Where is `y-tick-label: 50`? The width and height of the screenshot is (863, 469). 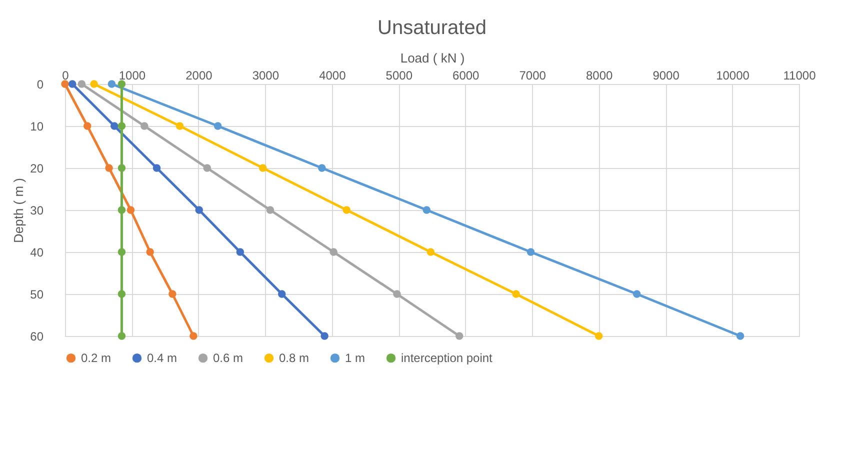
y-tick-label: 50 is located at coordinates (37, 295).